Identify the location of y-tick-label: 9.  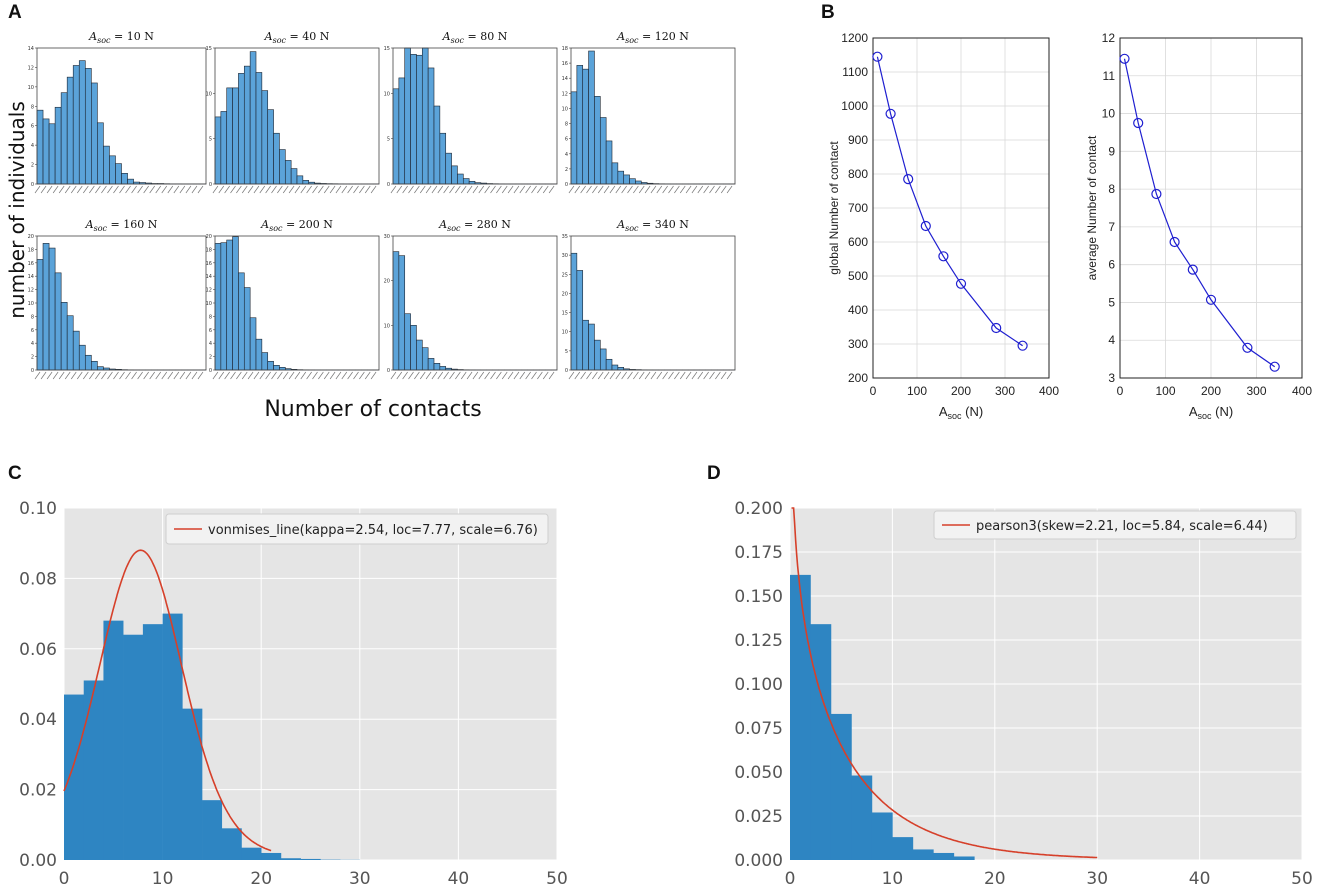
(1111, 151).